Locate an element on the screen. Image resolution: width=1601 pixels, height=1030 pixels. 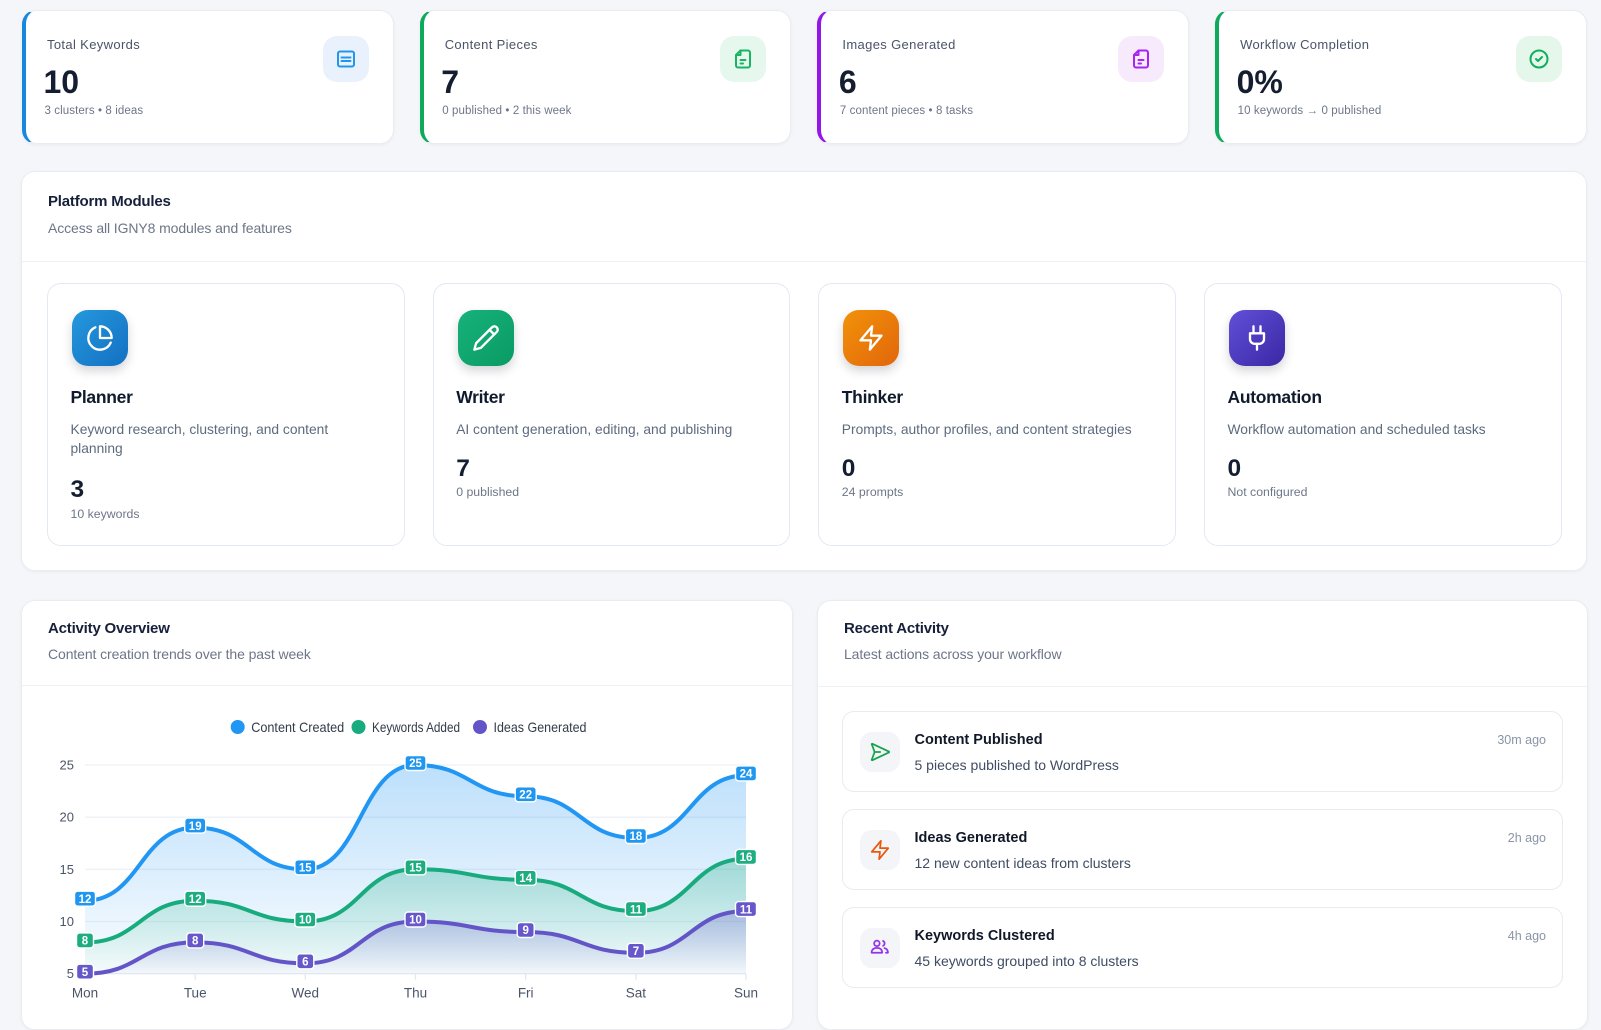
svg-text: Fri is located at coordinates (526, 993).